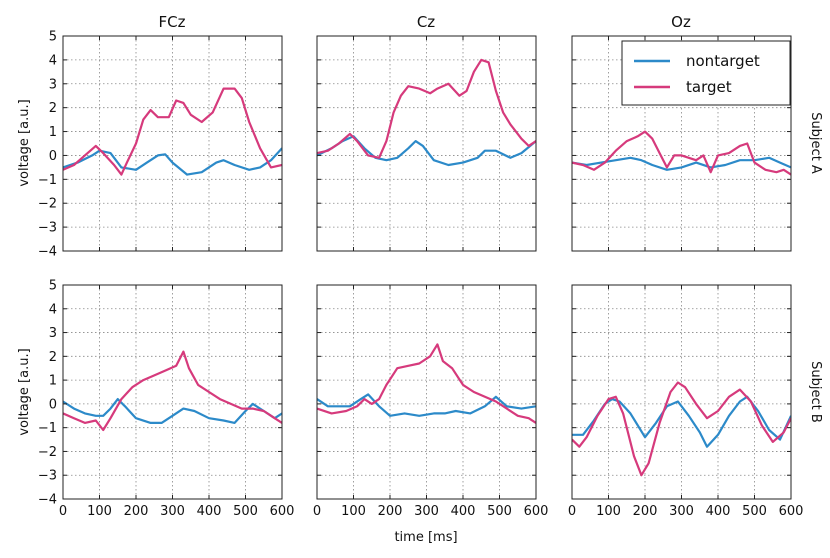 The height and width of the screenshot is (558, 830). What do you see at coordinates (172, 22) in the screenshot?
I see `panel-title-fcz: FCz` at bounding box center [172, 22].